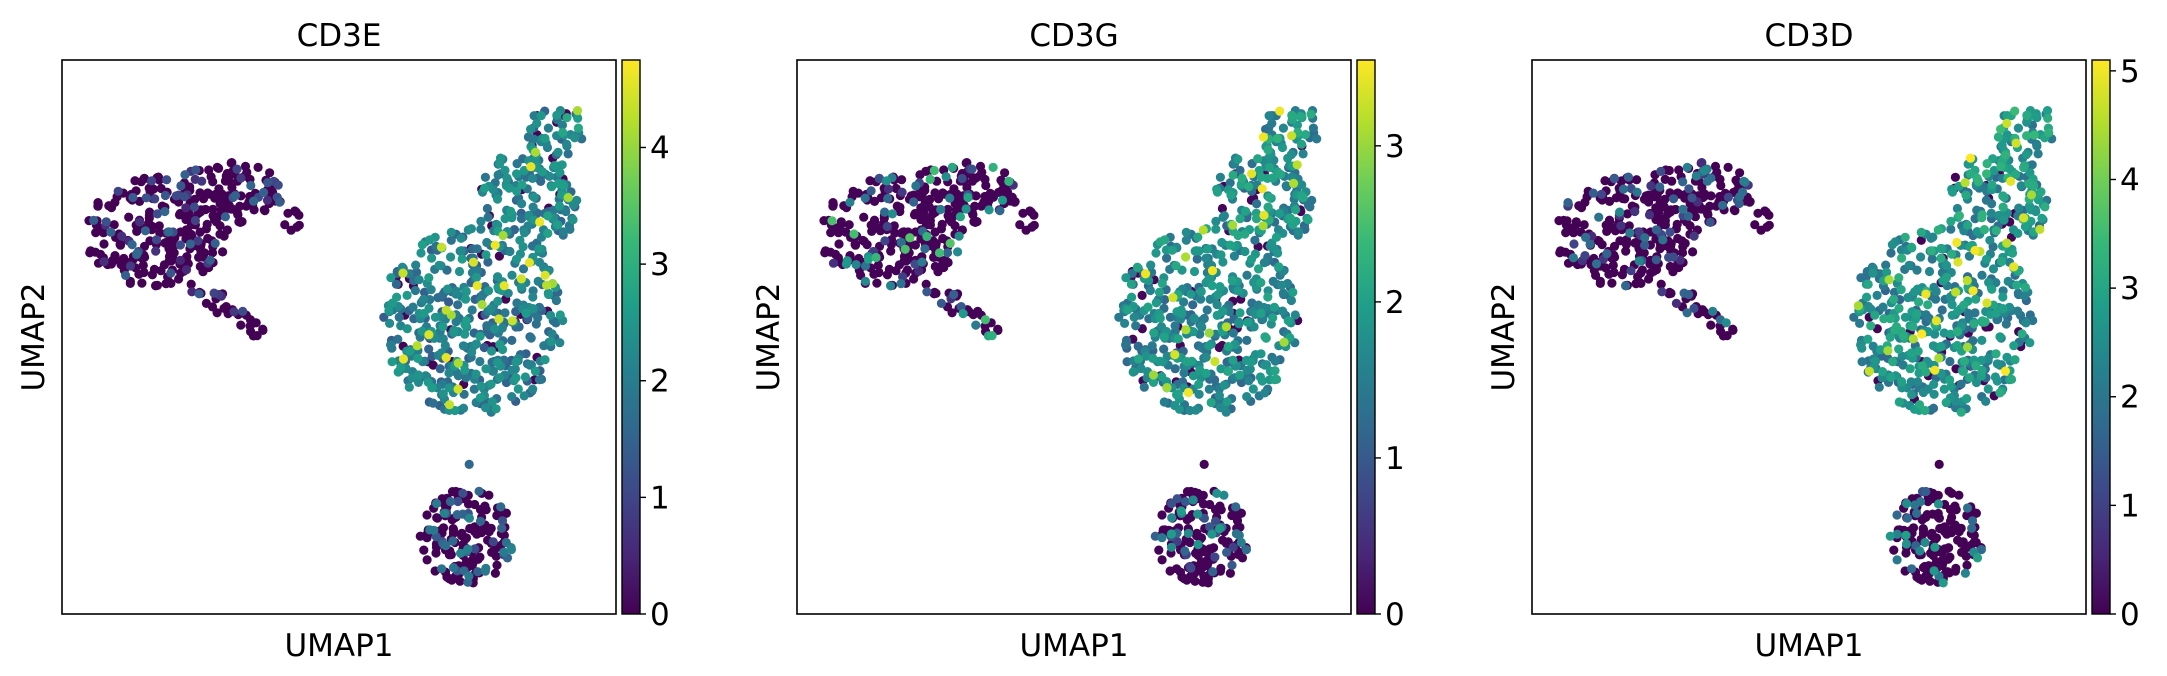  Describe the element at coordinates (1395, 303) in the screenshot. I see `colorbar-tick-label: 2` at that location.